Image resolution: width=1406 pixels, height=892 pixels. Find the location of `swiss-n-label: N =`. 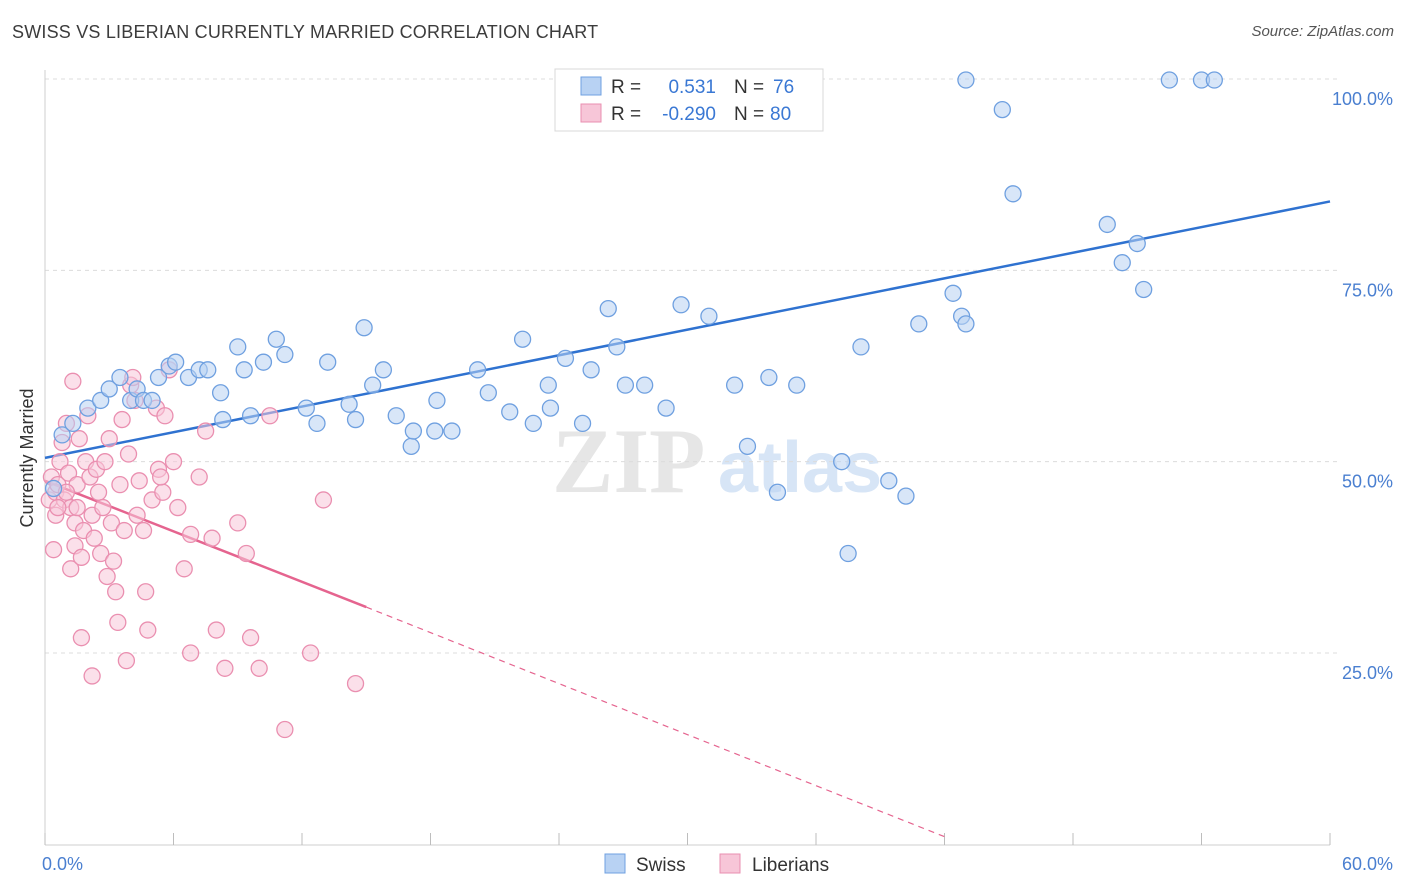

swiss-n-label: N = is located at coordinates (749, 87).